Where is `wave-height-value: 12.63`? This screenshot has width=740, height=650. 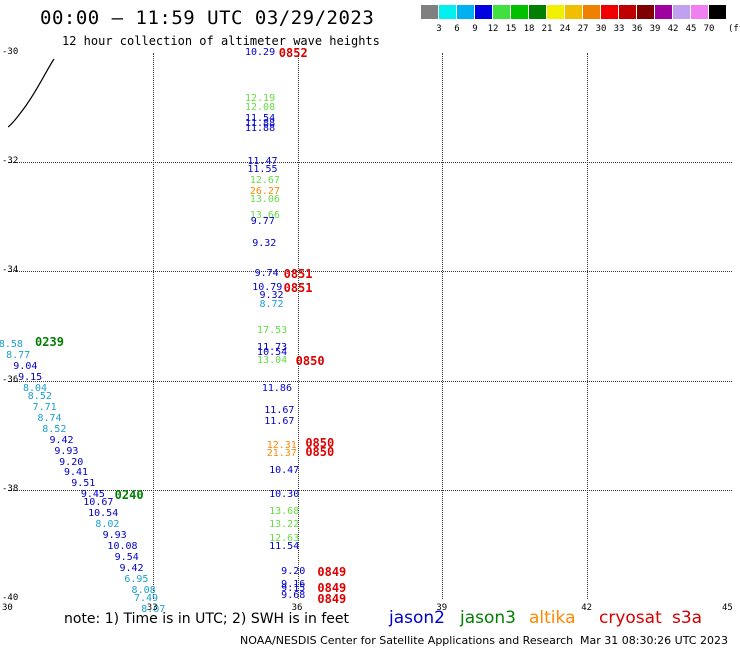 wave-height-value: 12.63 is located at coordinates (284, 538).